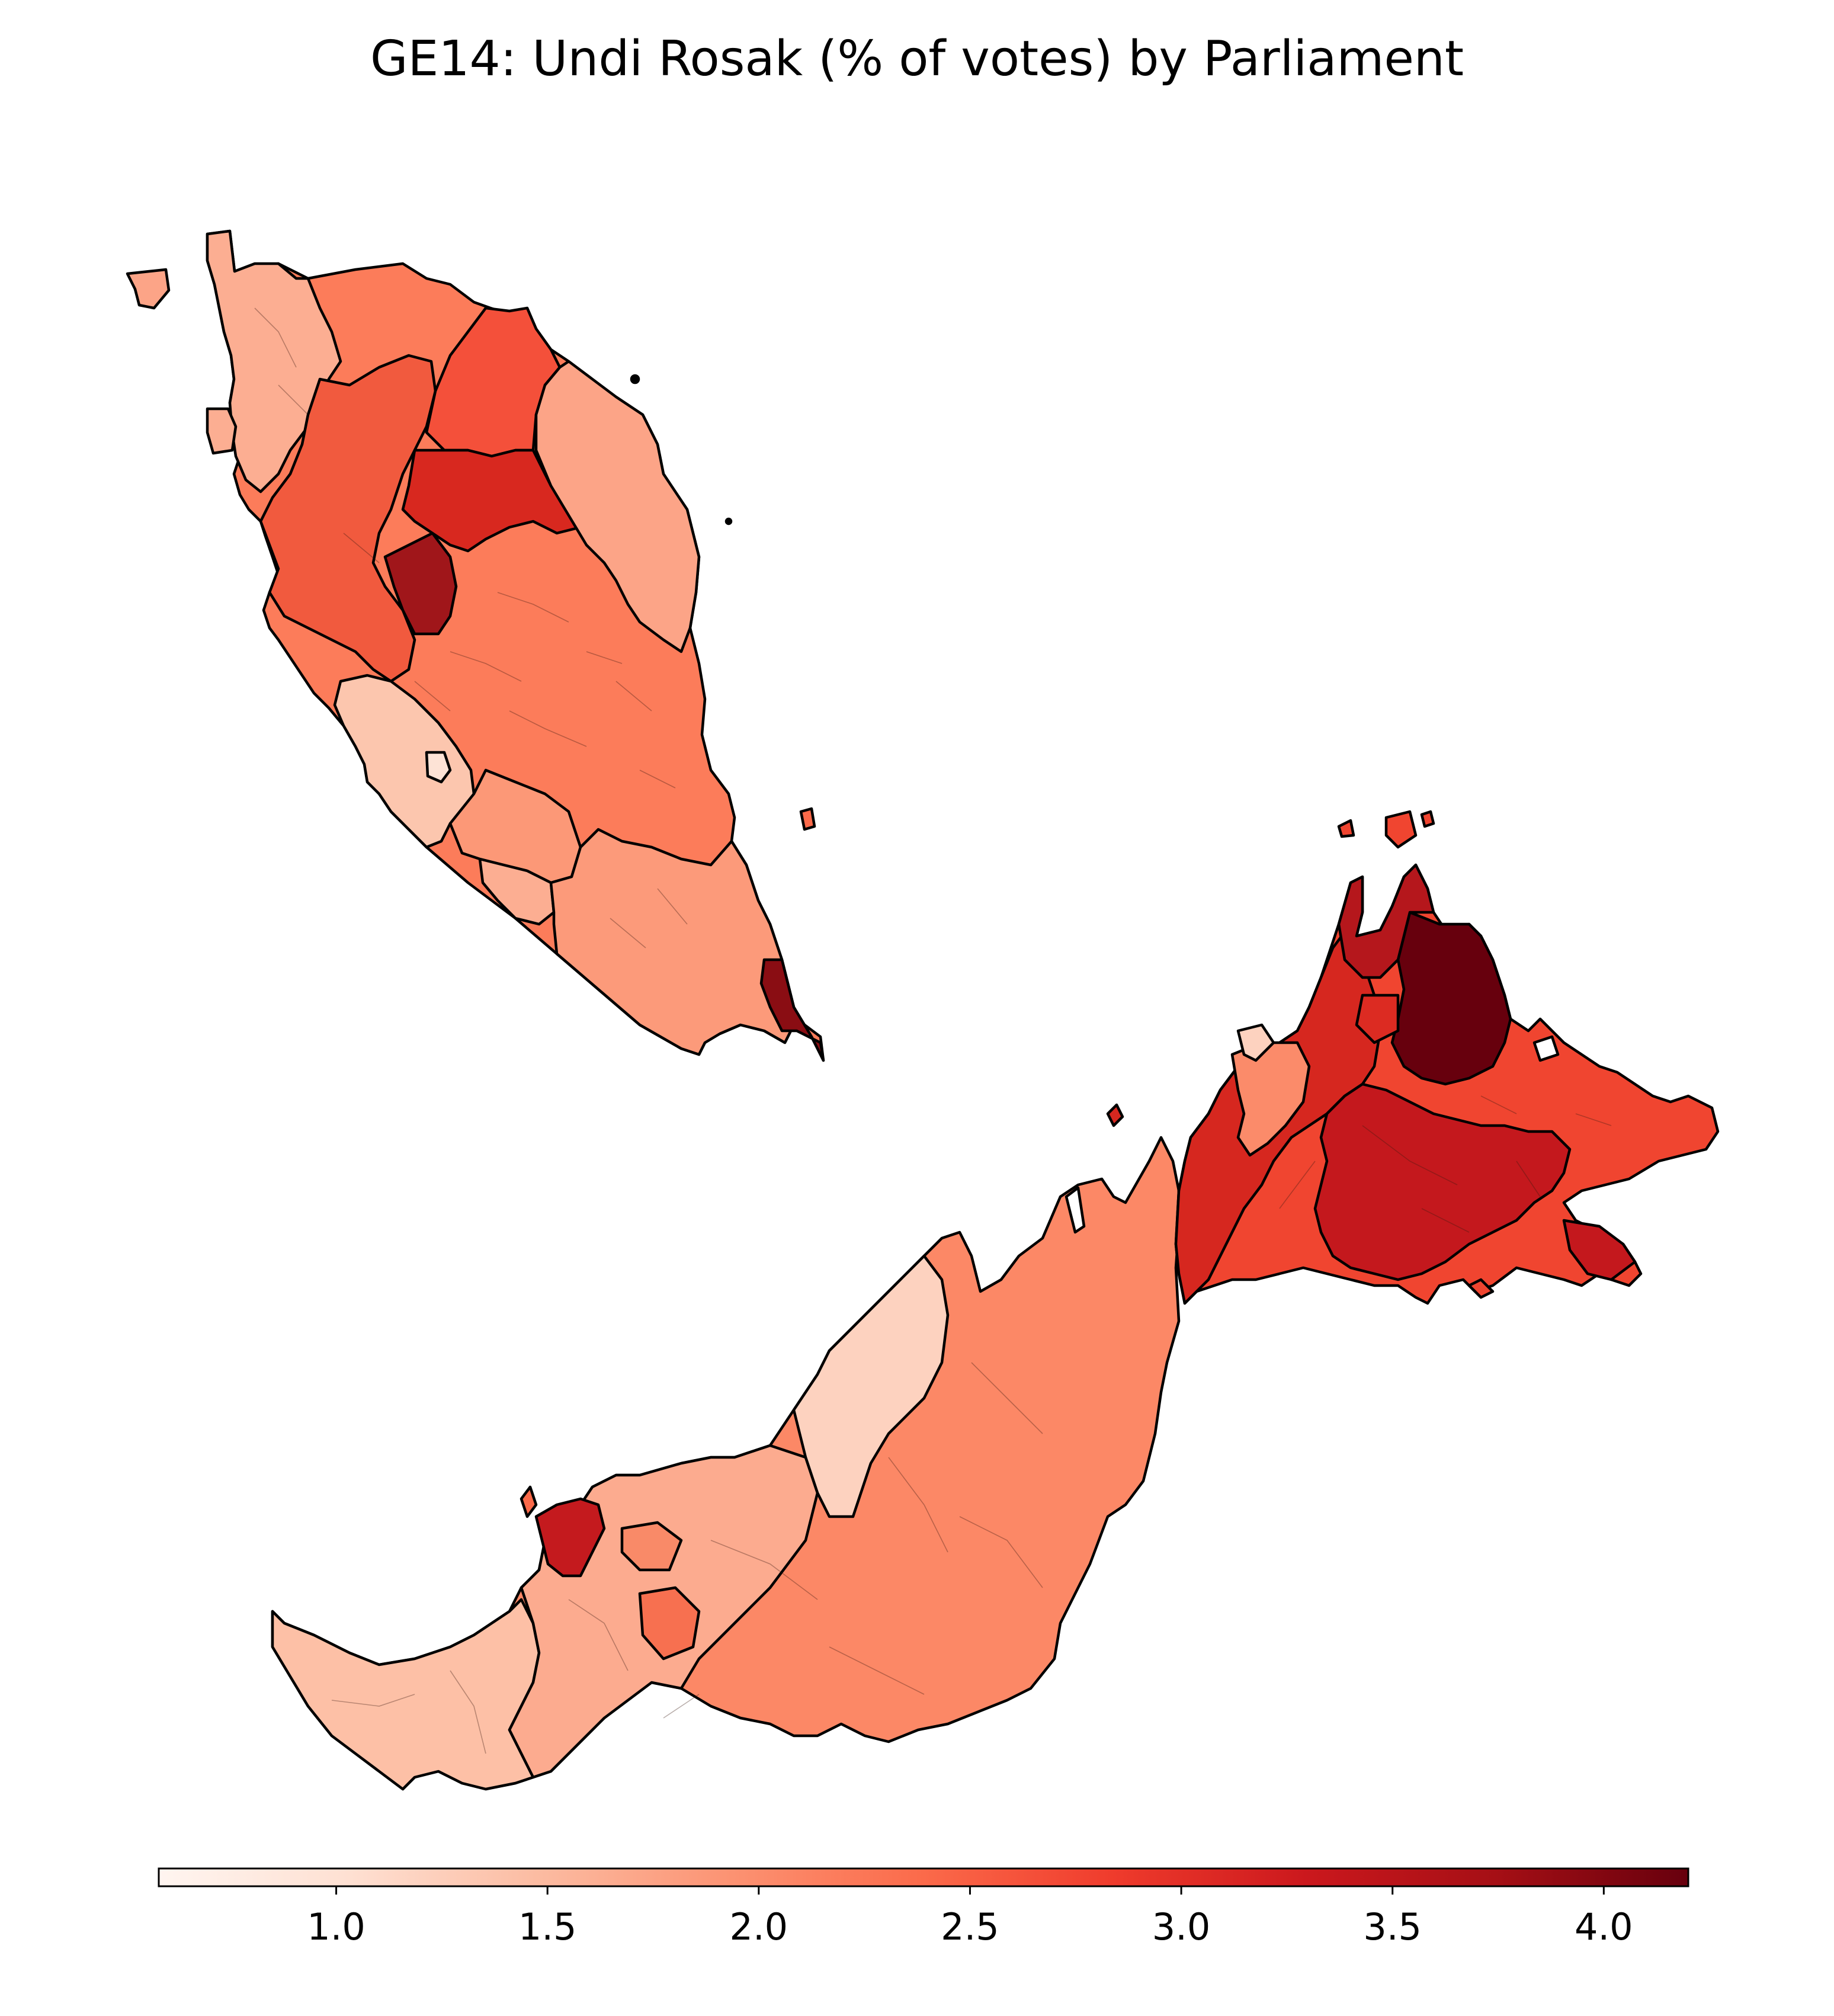  What do you see at coordinates (1270, 1099) in the screenshot?
I see `region-sabah-coast-light` at bounding box center [1270, 1099].